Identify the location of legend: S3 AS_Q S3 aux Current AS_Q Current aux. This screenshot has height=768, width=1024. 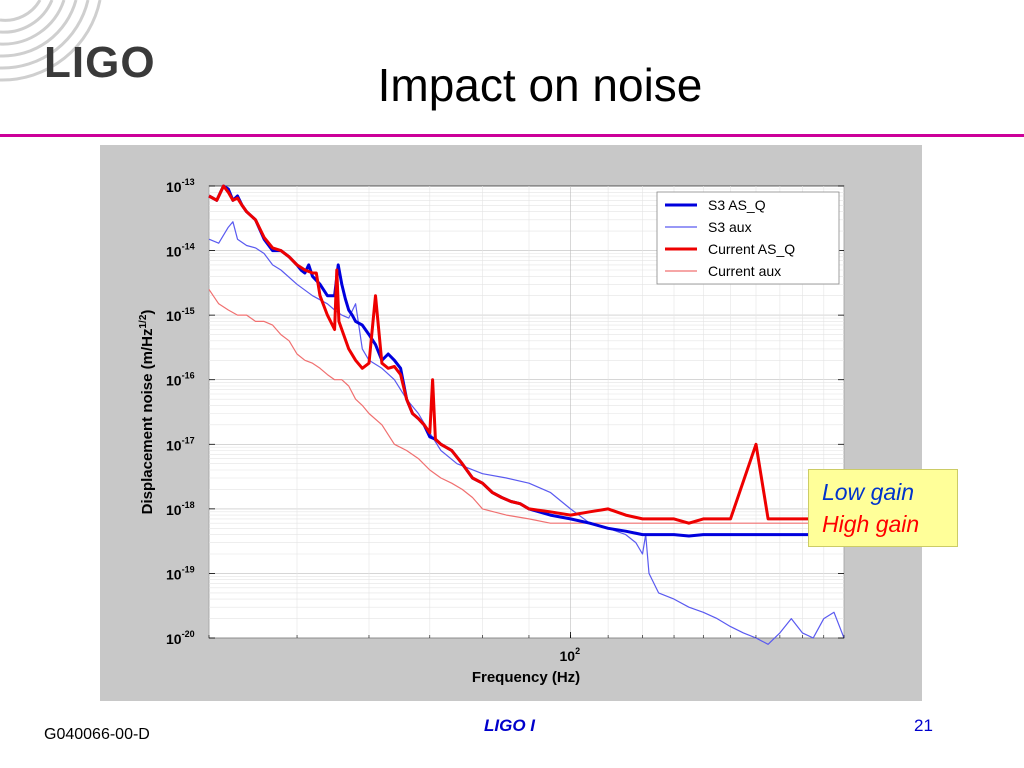
(748, 238).